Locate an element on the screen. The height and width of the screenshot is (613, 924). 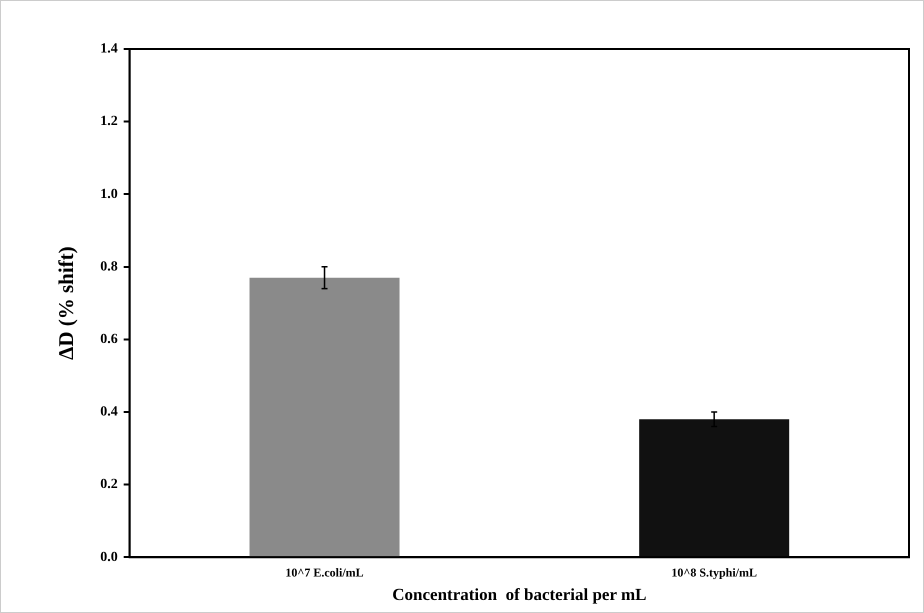
x-tick-label: 10^8 S.typhi/mL is located at coordinates (714, 572).